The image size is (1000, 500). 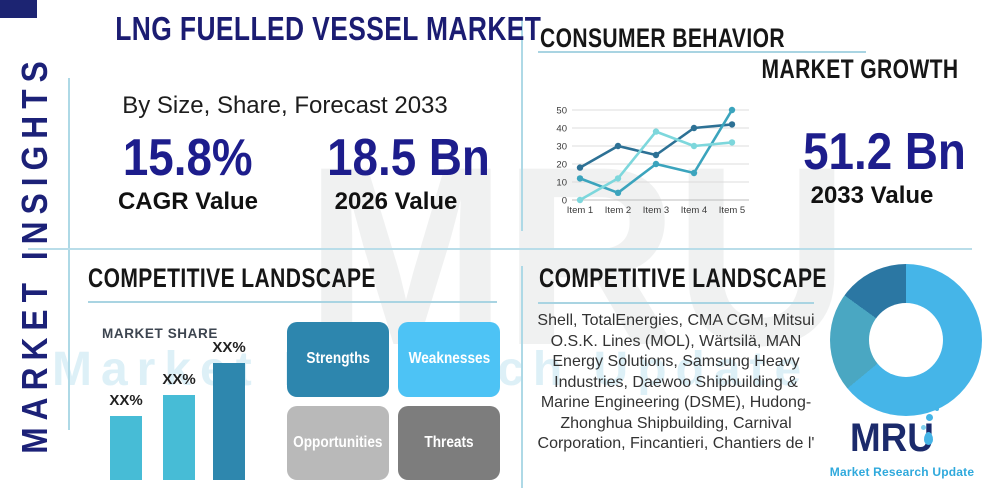 What do you see at coordinates (656, 210) in the screenshot?
I see `svg-text: Item 3` at bounding box center [656, 210].